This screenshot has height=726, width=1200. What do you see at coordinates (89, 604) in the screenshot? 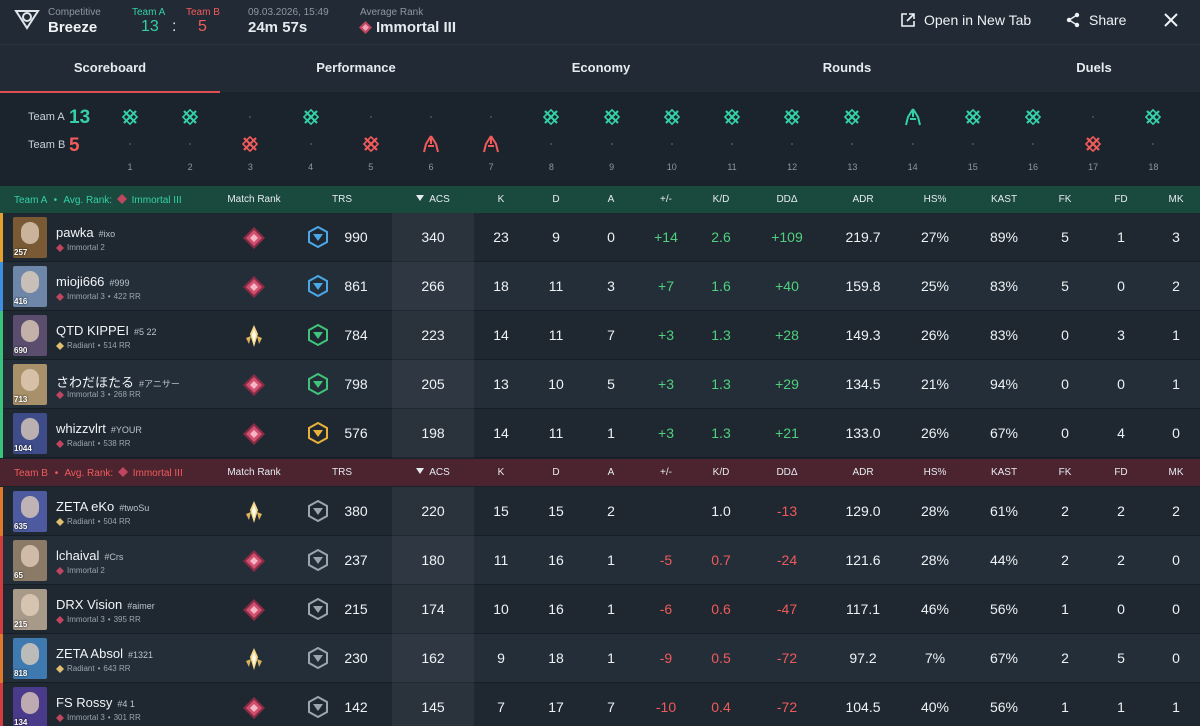
I see `player-name: DRX Vision` at bounding box center [89, 604].